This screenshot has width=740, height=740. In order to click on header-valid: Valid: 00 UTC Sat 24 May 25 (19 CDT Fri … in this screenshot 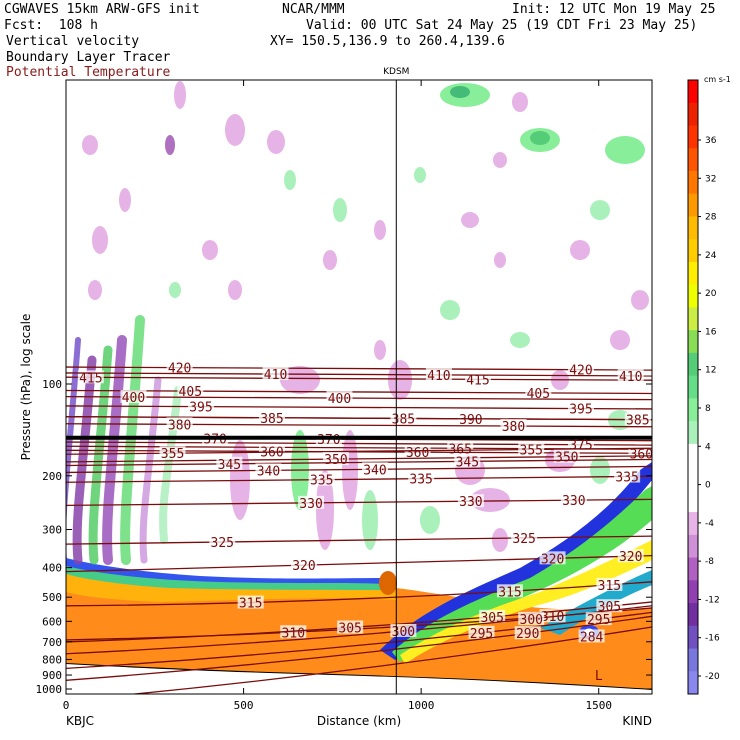, I will do `click(502, 25)`.